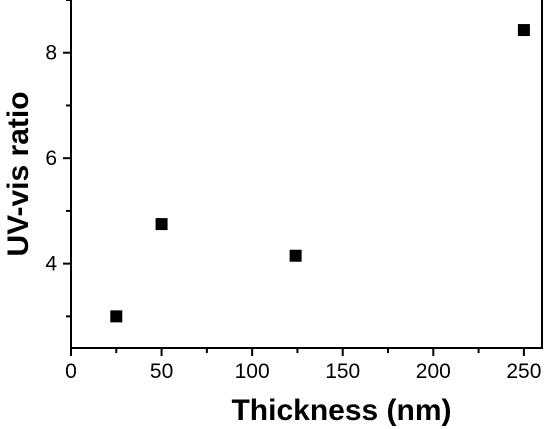  What do you see at coordinates (341, 410) in the screenshot?
I see `x-axis-title: Thickness (nm)` at bounding box center [341, 410].